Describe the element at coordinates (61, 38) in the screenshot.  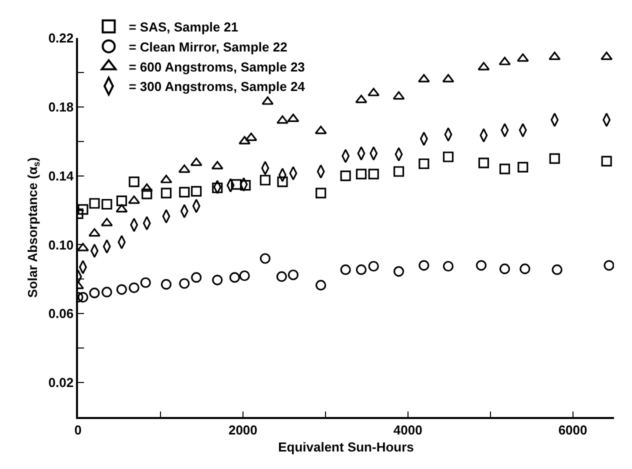
I see `y-tick-label: 0.22` at that location.